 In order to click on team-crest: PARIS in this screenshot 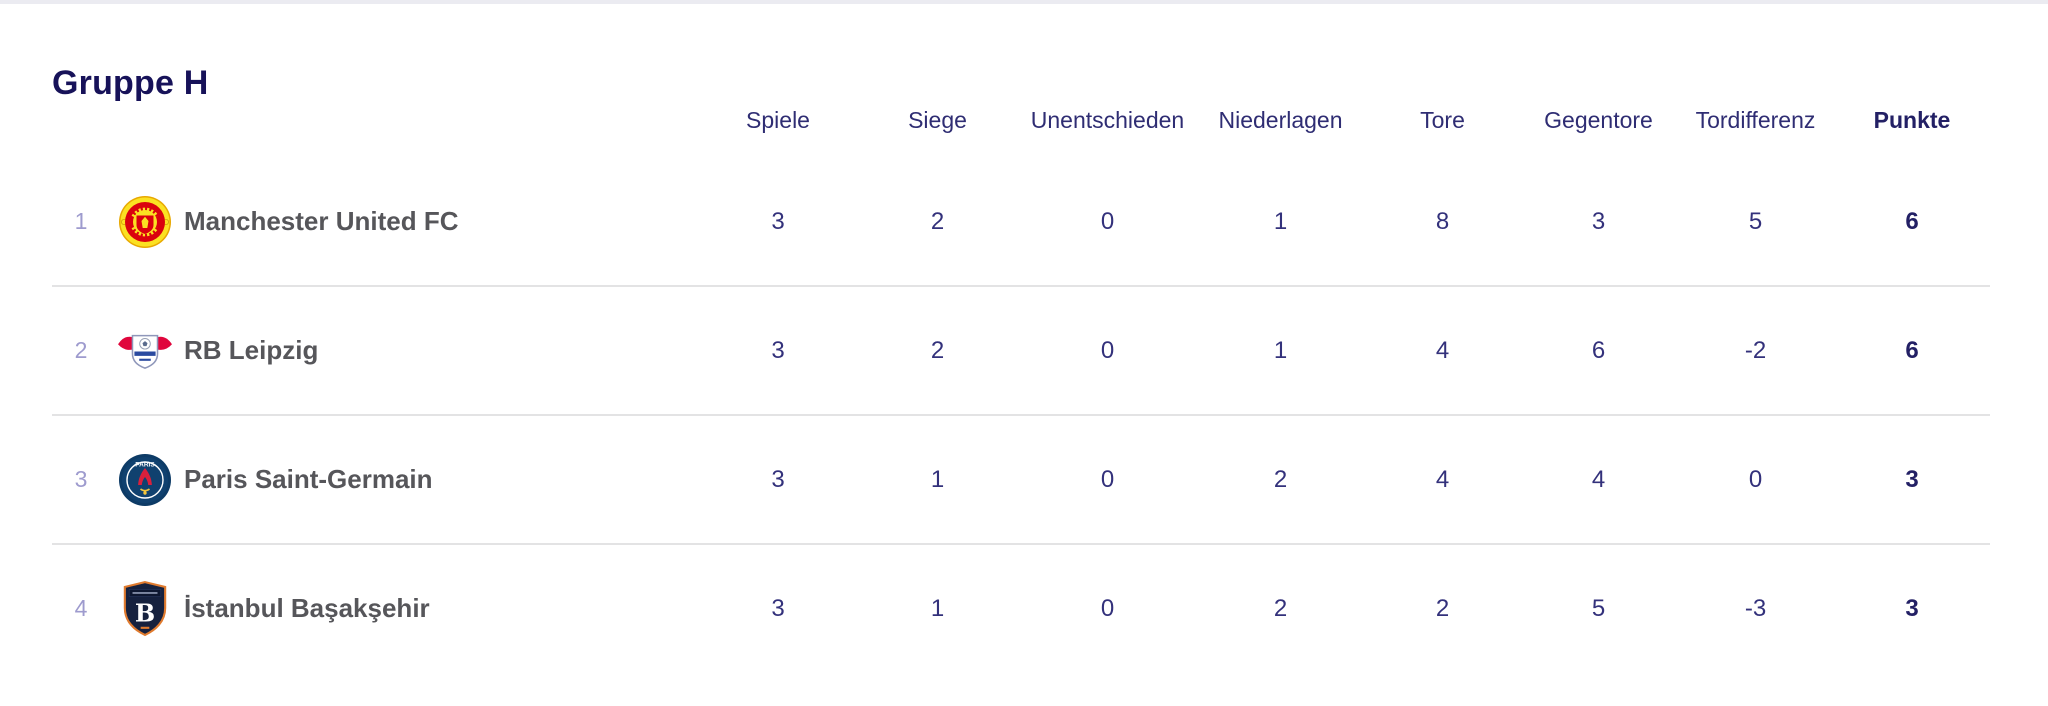, I will do `click(145, 480)`.